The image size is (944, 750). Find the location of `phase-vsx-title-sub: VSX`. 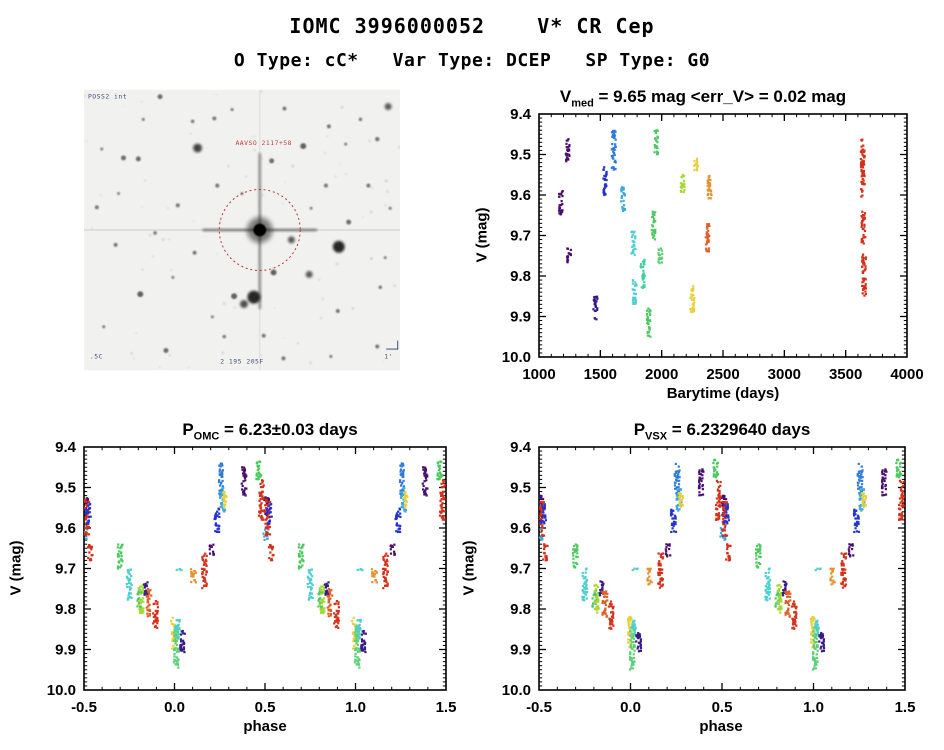

phase-vsx-title-sub: VSX is located at coordinates (656, 436).